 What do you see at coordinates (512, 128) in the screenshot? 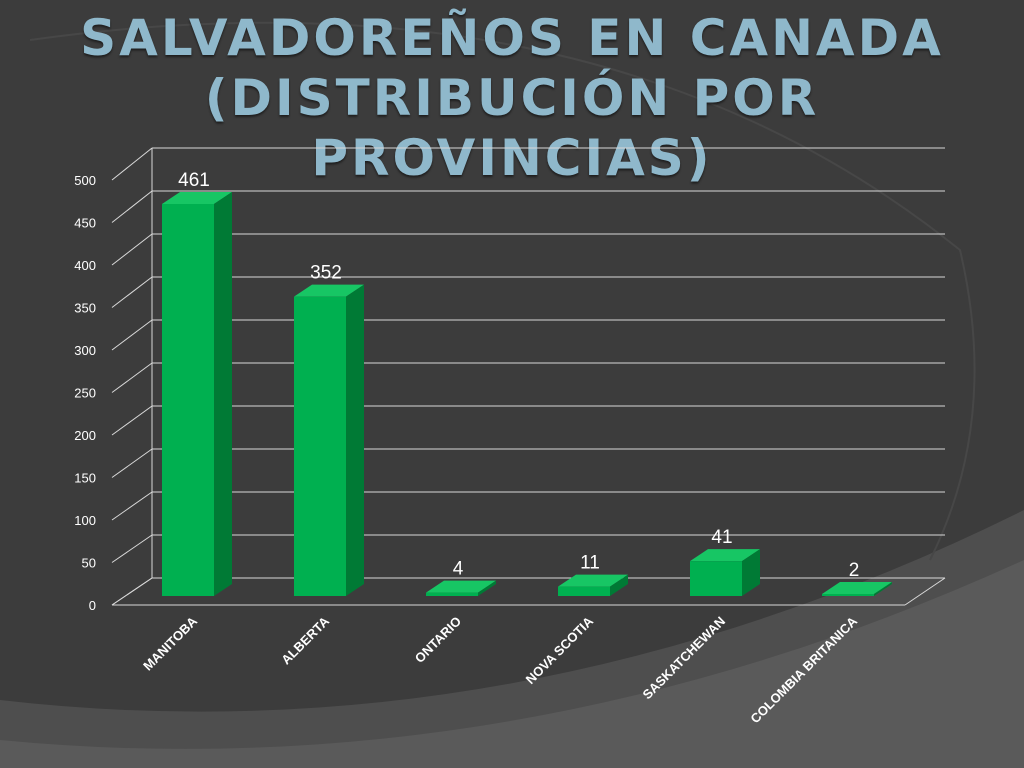
I see `slide-title-line-2: (distribución por provincias)` at bounding box center [512, 128].